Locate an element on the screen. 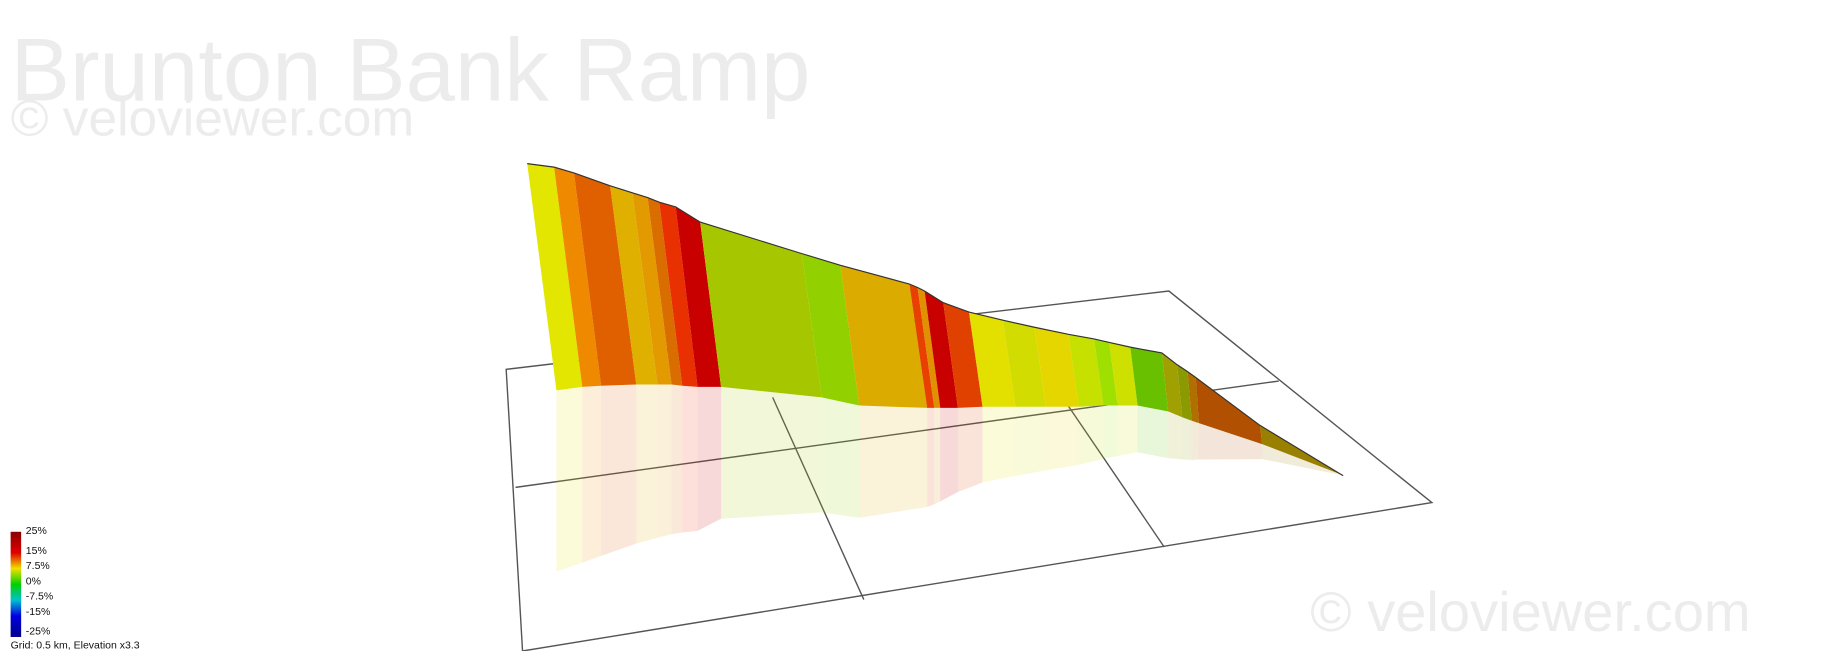  legend-label: 0% is located at coordinates (33, 581).